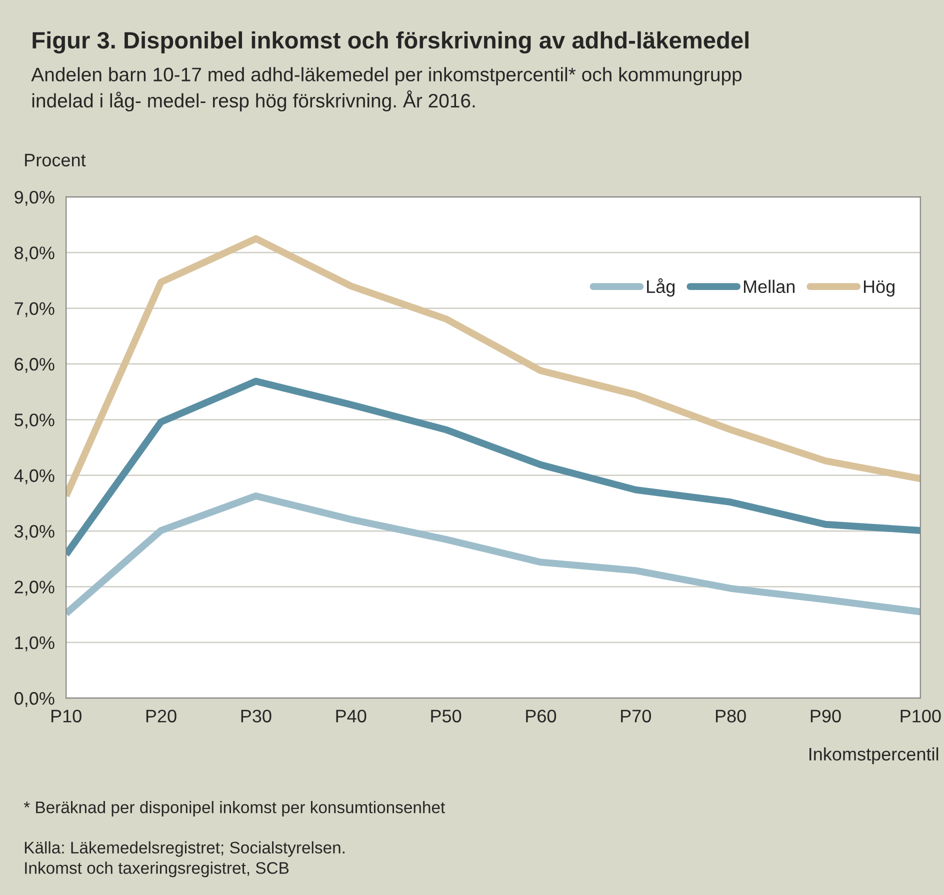 Image resolution: width=944 pixels, height=895 pixels. I want to click on x-tick-label: P70, so click(636, 716).